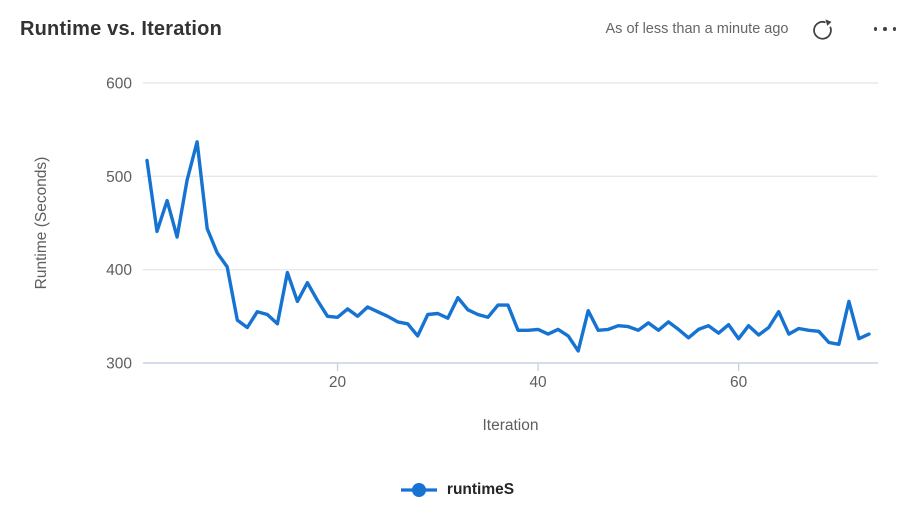 The height and width of the screenshot is (531, 914). Describe the element at coordinates (338, 382) in the screenshot. I see `svg-text: 20` at that location.